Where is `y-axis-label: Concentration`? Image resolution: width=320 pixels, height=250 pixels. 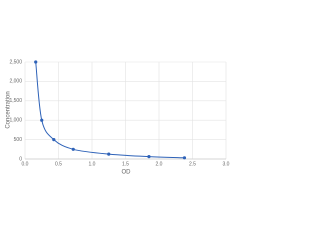 y-axis-label: Concentration is located at coordinates (9, 109).